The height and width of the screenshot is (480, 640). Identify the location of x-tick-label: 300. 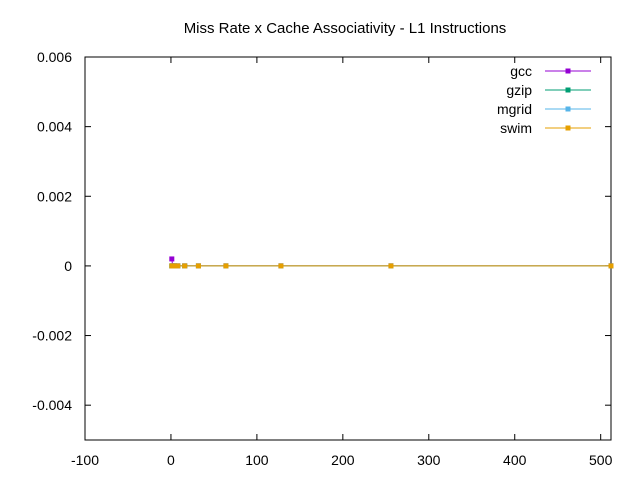
(429, 460).